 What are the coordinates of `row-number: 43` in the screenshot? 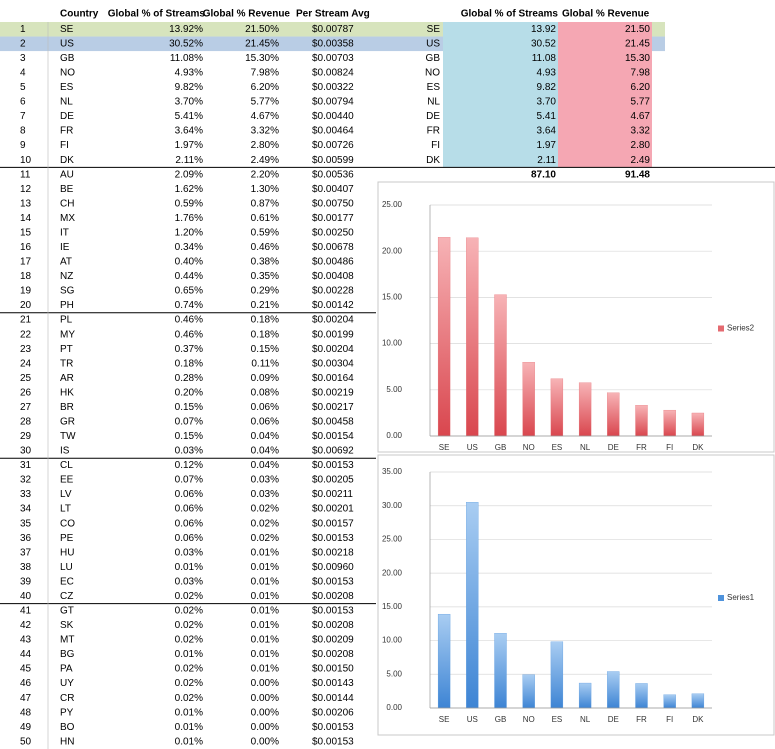 It's located at (26, 640).